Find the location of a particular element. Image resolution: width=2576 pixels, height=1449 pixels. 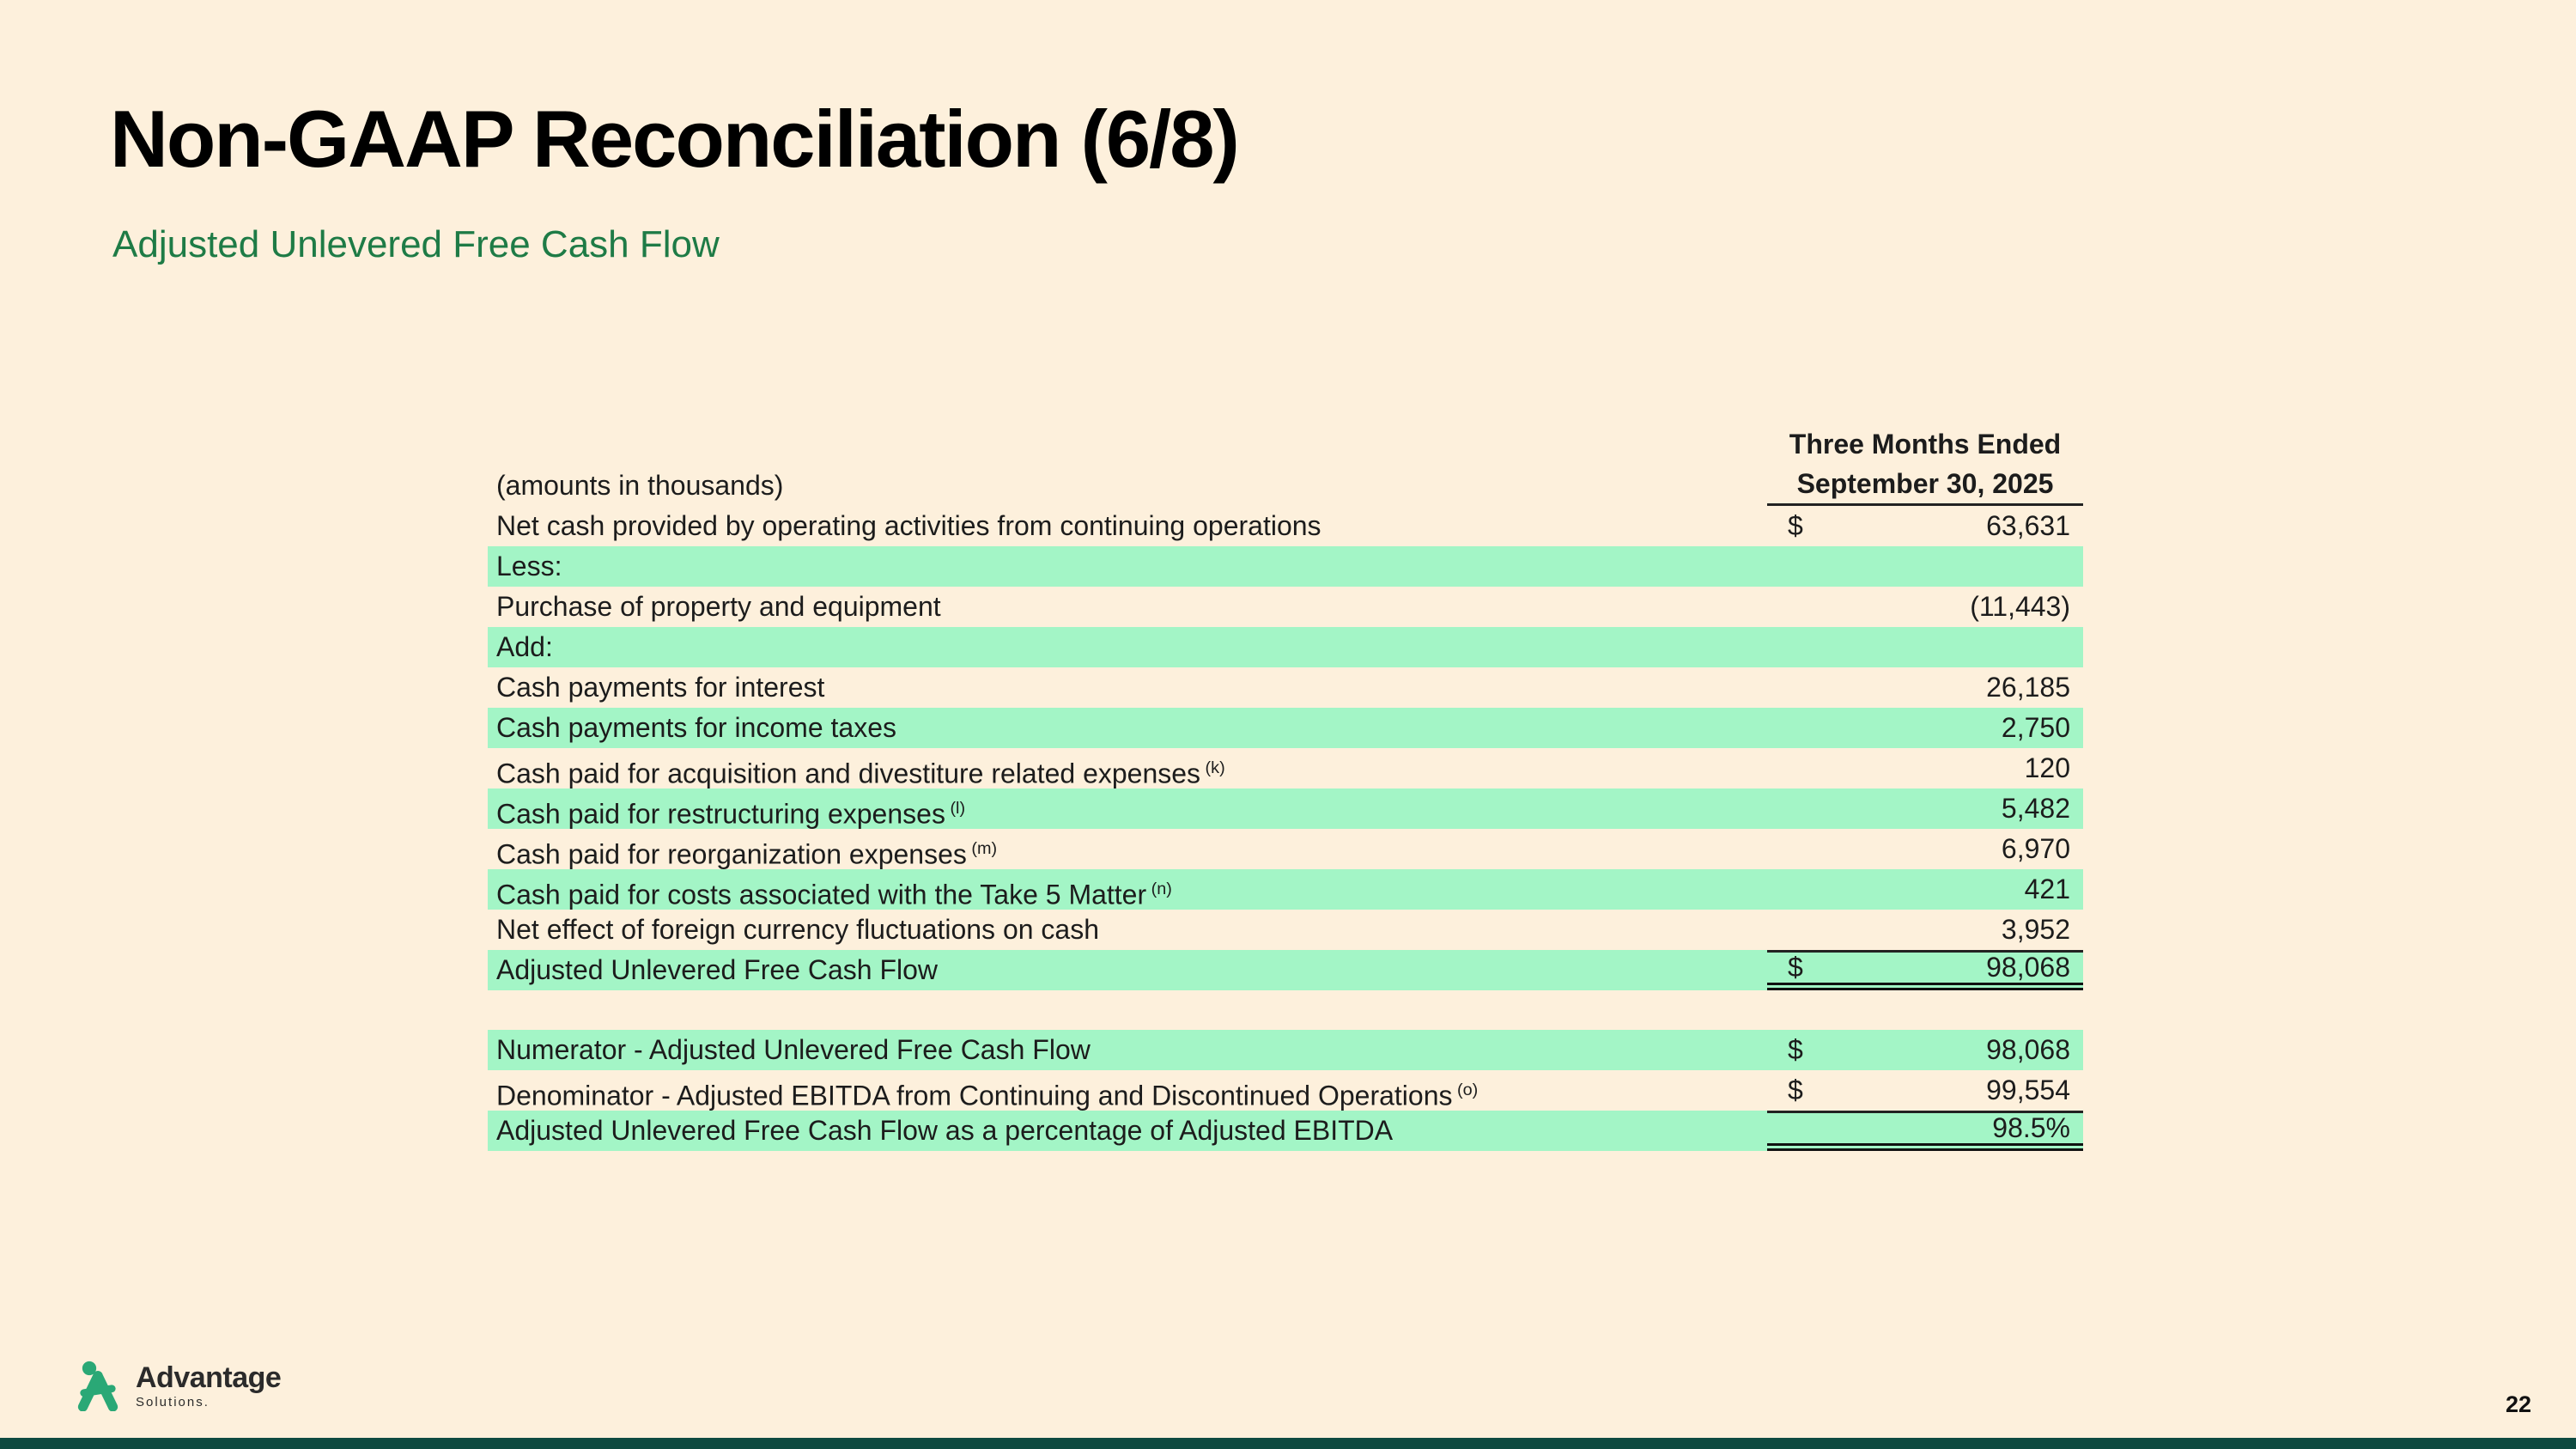

bottom-bar is located at coordinates (1288, 1443).